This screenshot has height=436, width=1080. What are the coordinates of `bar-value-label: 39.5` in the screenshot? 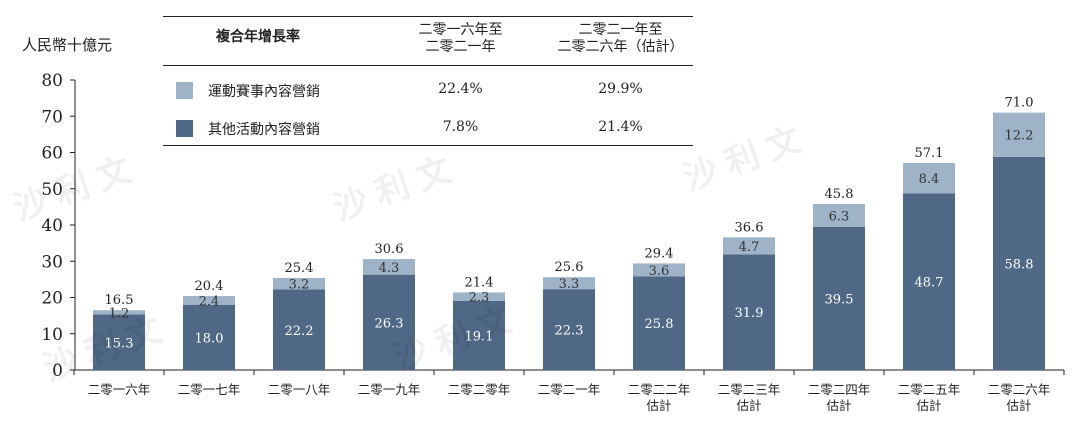 It's located at (839, 299).